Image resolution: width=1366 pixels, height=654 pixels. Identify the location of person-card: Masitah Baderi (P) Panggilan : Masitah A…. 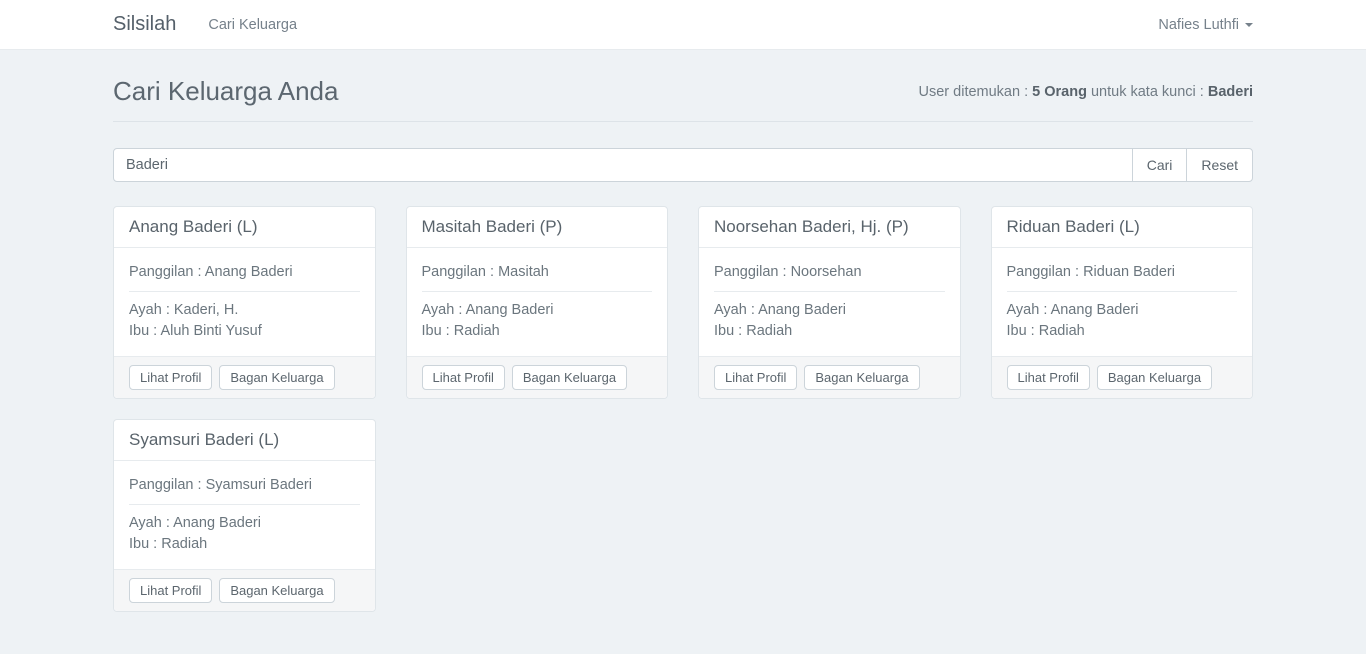
(536, 302).